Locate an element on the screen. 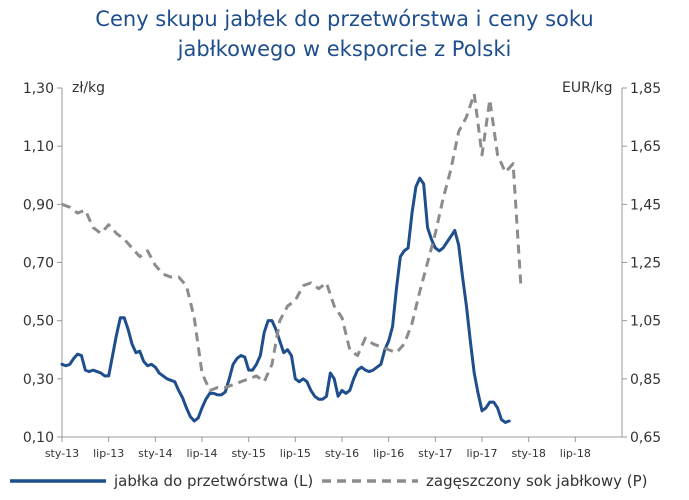 The width and height of the screenshot is (689, 500). chart-title-line-2: jabłkowego w eksporcie z Polski is located at coordinates (344, 49).